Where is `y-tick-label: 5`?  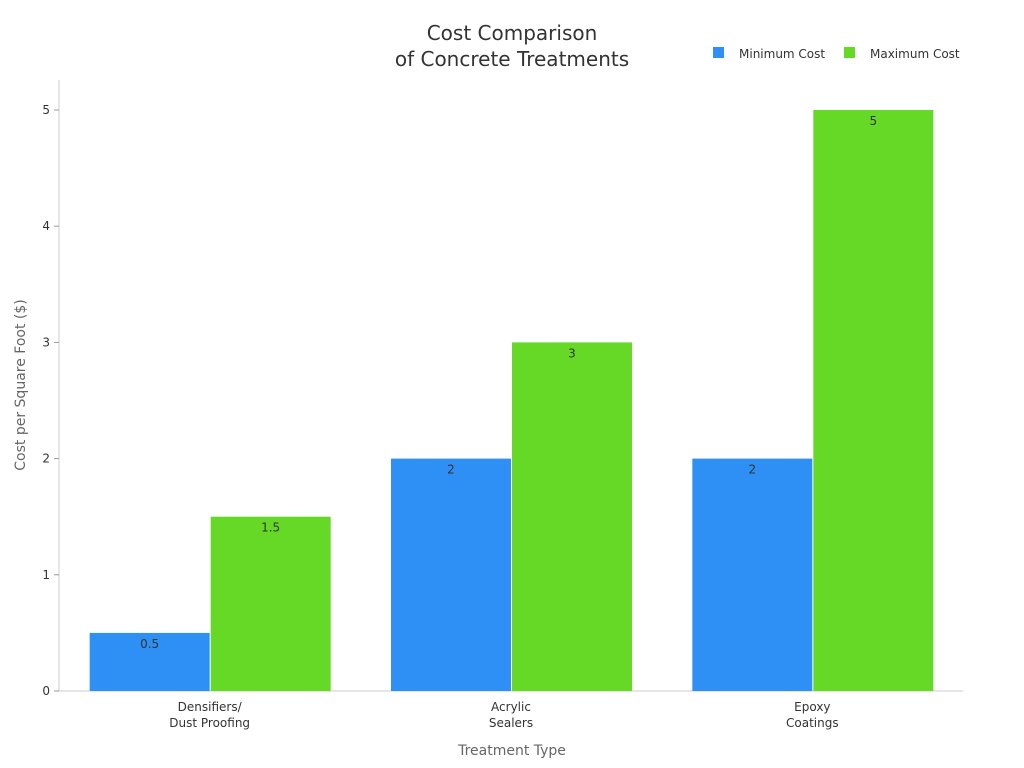
y-tick-label: 5 is located at coordinates (46, 110).